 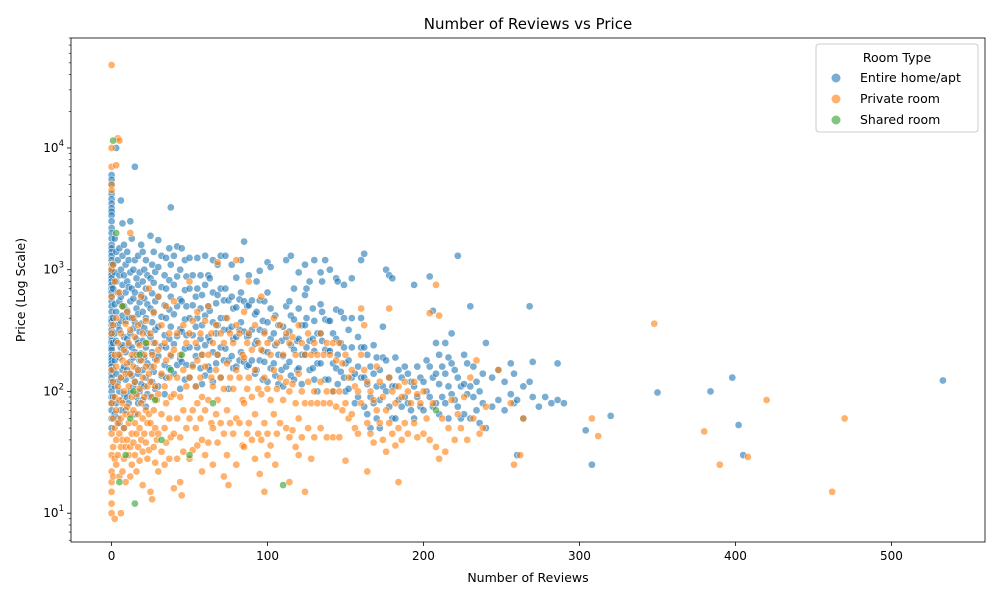 What do you see at coordinates (891, 556) in the screenshot?
I see `x-tick-label: 500` at bounding box center [891, 556].